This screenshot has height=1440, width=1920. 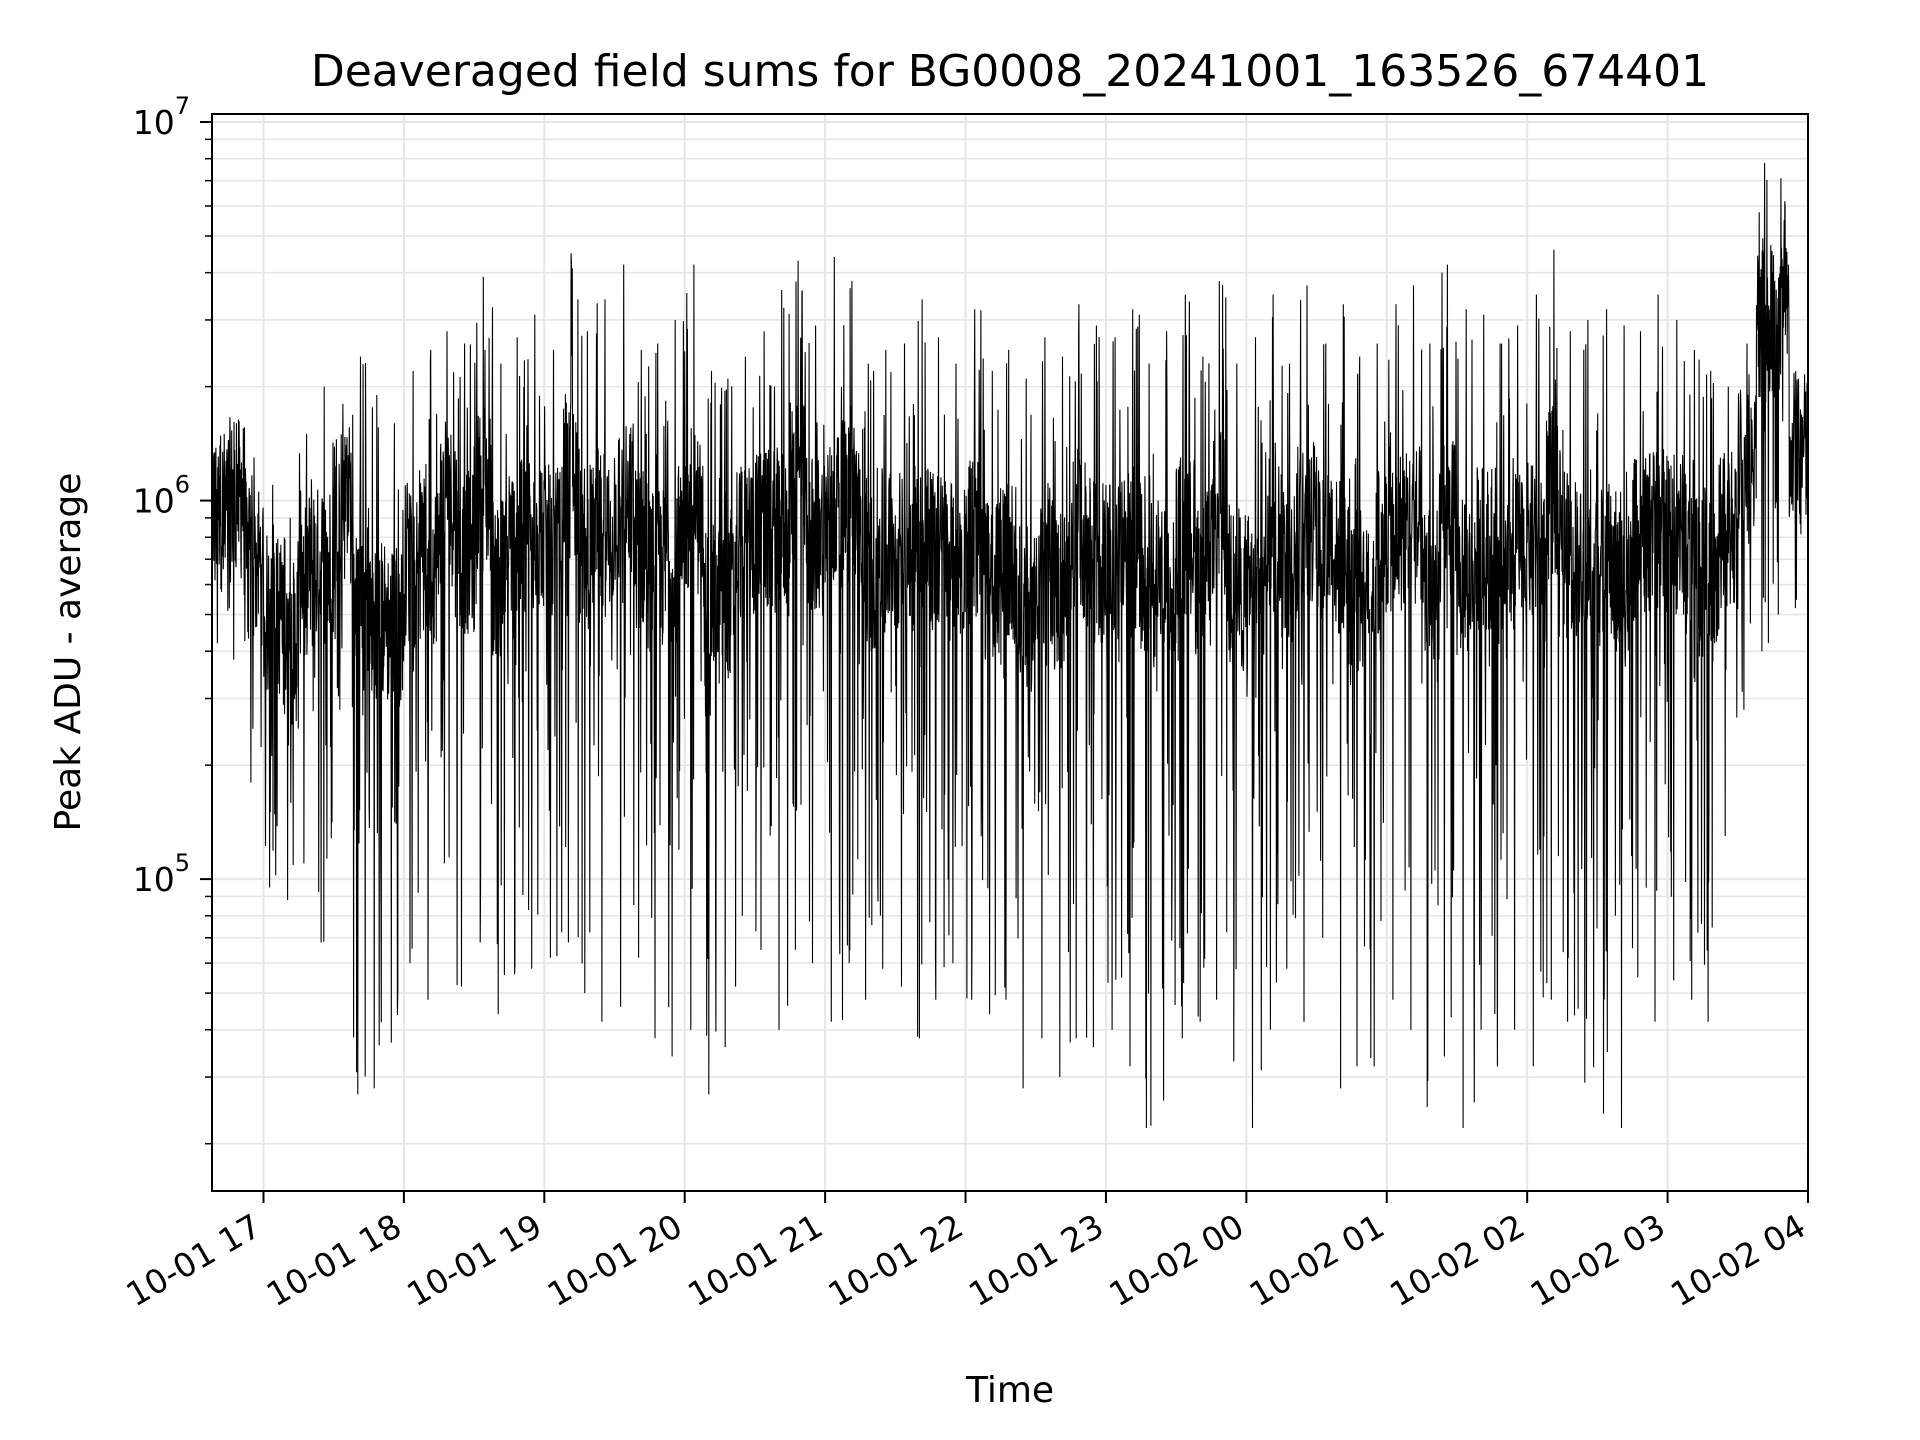 What do you see at coordinates (1176, 1260) in the screenshot?
I see `x-tick-label: 10-02 00` at bounding box center [1176, 1260].